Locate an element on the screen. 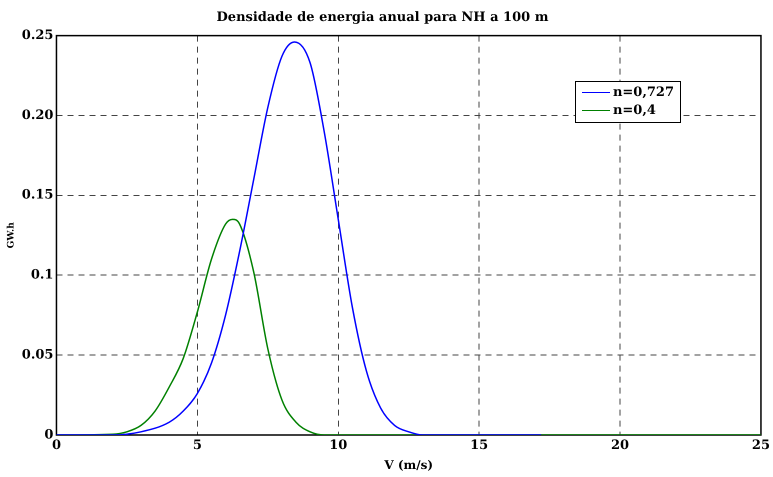 The width and height of the screenshot is (773, 477). y-tick-label: 0.20 is located at coordinates (38, 115).